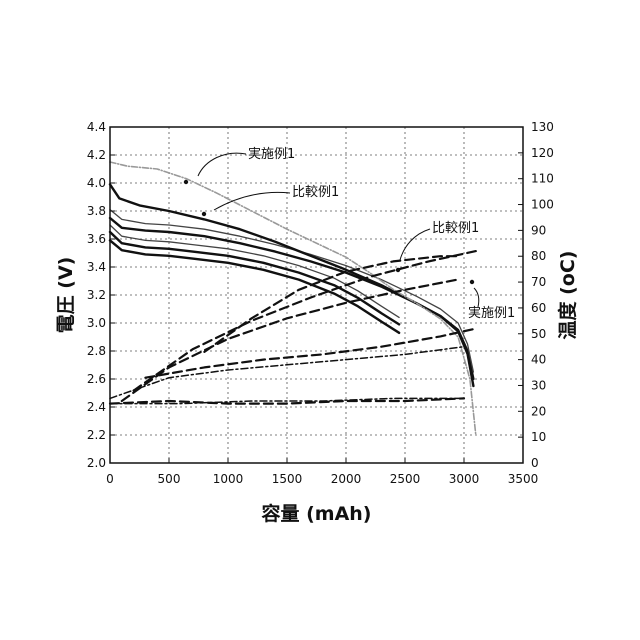 The width and height of the screenshot is (640, 640). Describe the element at coordinates (538, 230) in the screenshot. I see `y-right-tick-label: 90` at that location.